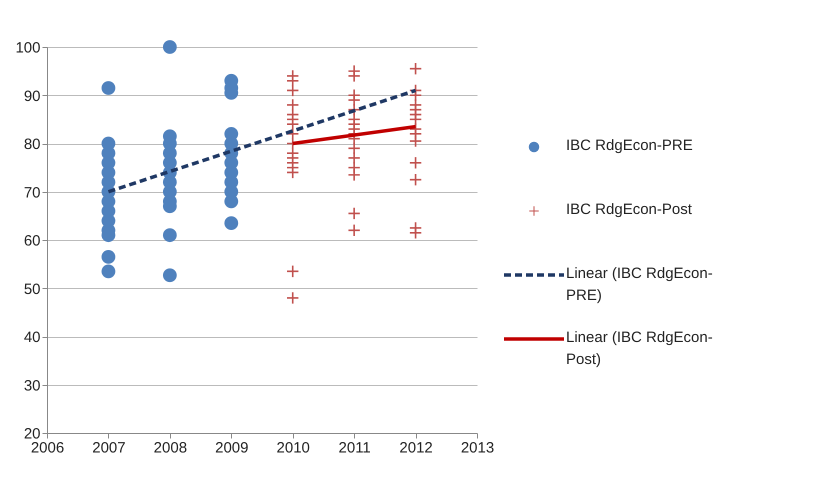 This screenshot has width=824, height=504. What do you see at coordinates (47, 448) in the screenshot?
I see `x-tick-label: 2006` at bounding box center [47, 448].